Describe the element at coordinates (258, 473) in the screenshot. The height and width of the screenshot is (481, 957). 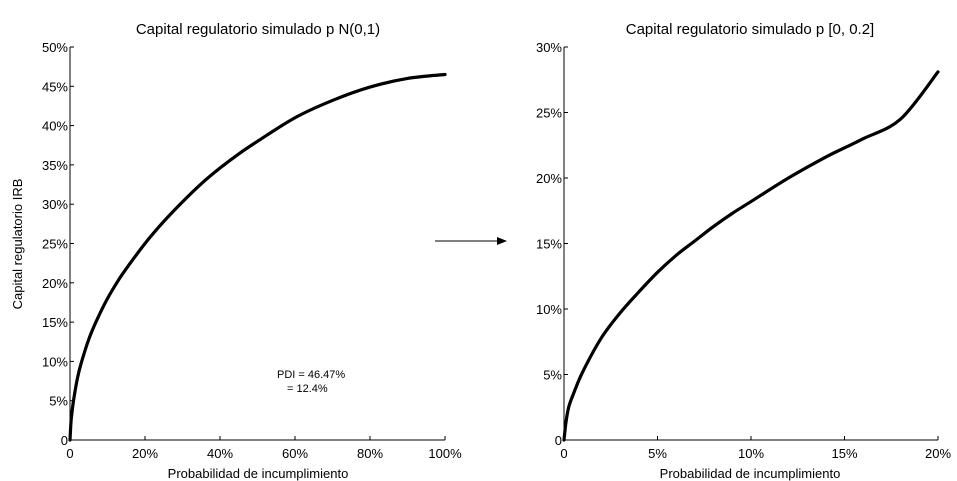
I see `chart-left-xlabel: Probabilidad de incumplimiento` at that location.